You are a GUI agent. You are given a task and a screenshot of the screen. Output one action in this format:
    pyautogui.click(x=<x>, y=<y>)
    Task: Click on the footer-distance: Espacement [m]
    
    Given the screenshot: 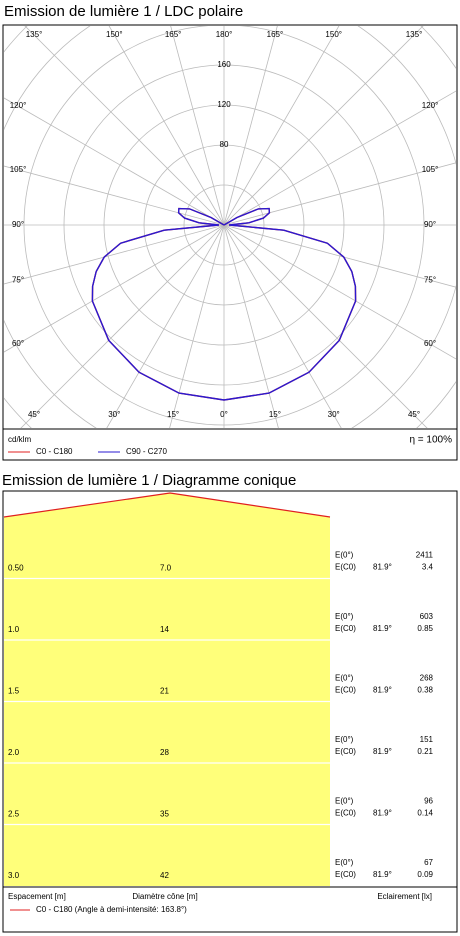 What is the action you would take?
    pyautogui.click(x=37, y=896)
    